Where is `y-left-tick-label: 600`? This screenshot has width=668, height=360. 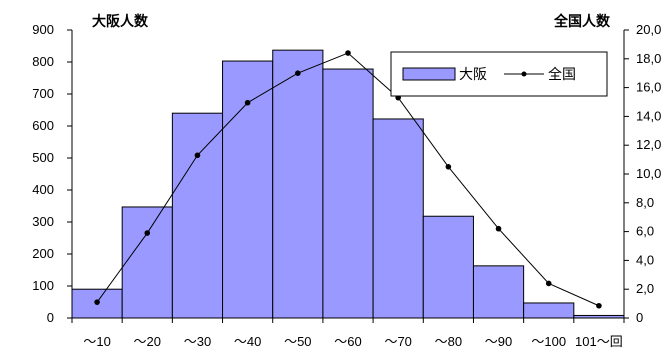
y-left-tick-label: 600 is located at coordinates (43, 125).